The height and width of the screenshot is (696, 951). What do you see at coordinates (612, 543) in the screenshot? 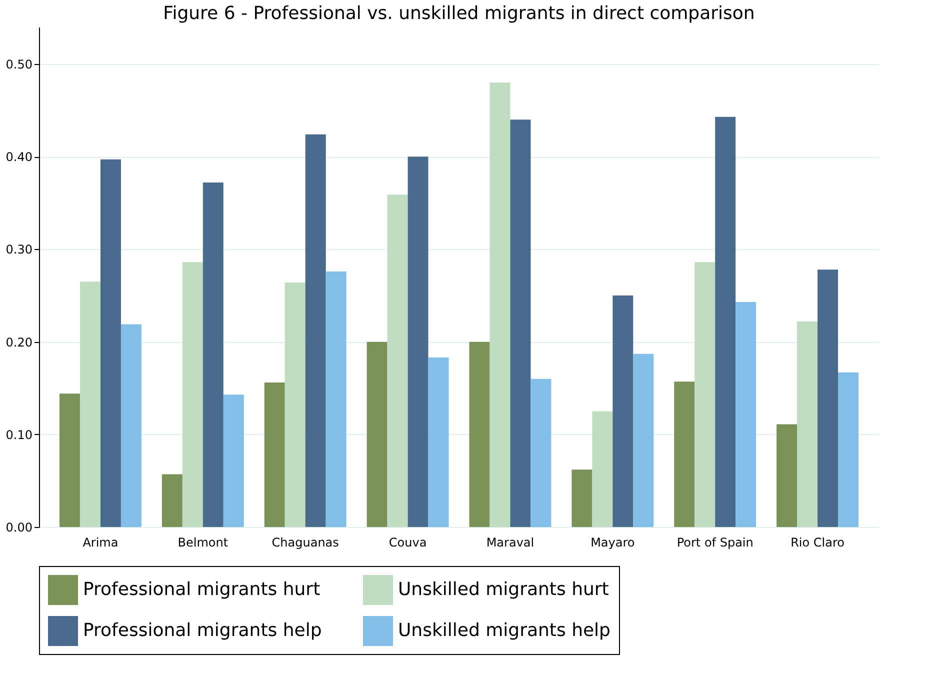
I see `x-tick-label: Mayaro` at bounding box center [612, 543].